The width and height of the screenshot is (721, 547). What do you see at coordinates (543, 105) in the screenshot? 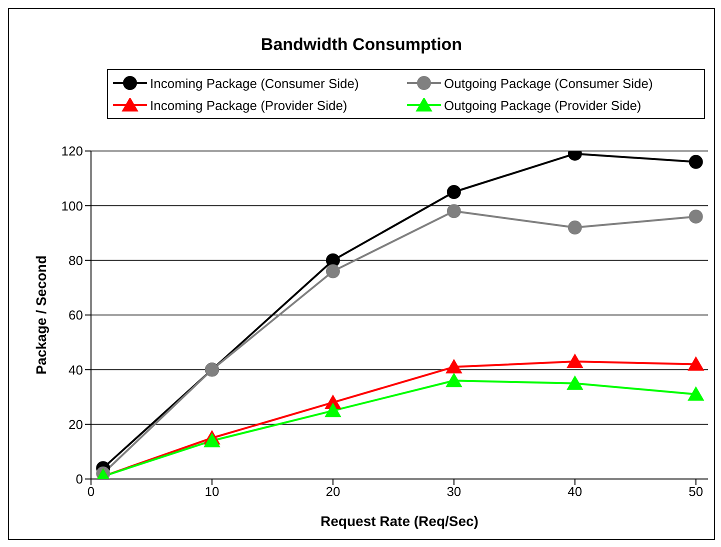
I see `legend-label: Outgoing Package (Provider Side)` at bounding box center [543, 105].